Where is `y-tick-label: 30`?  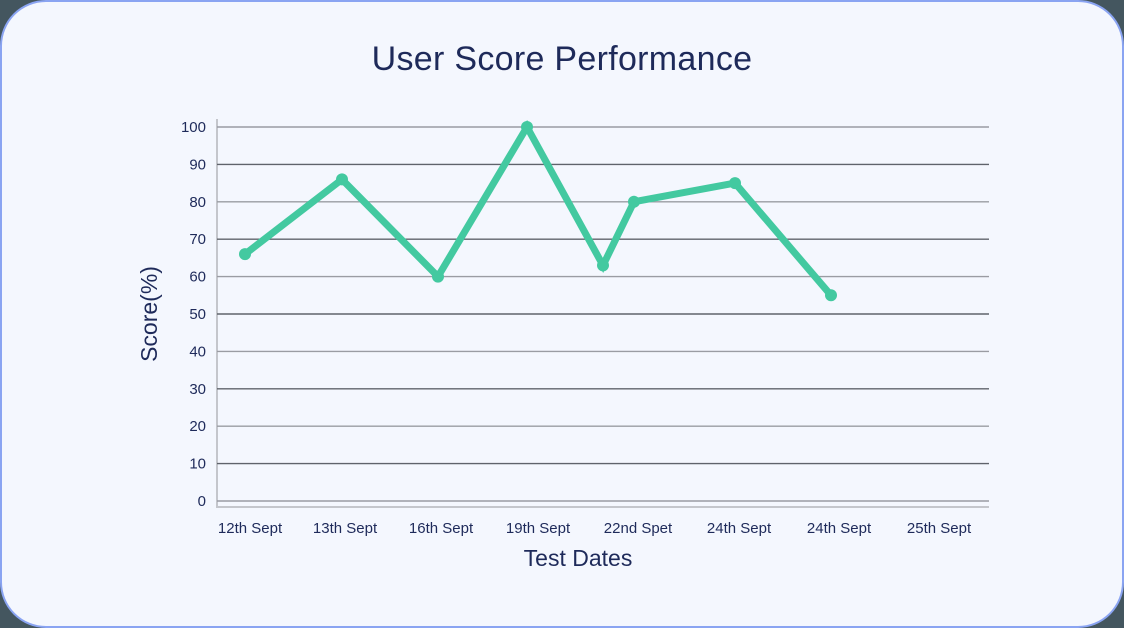 y-tick-label: 30 is located at coordinates (197, 389).